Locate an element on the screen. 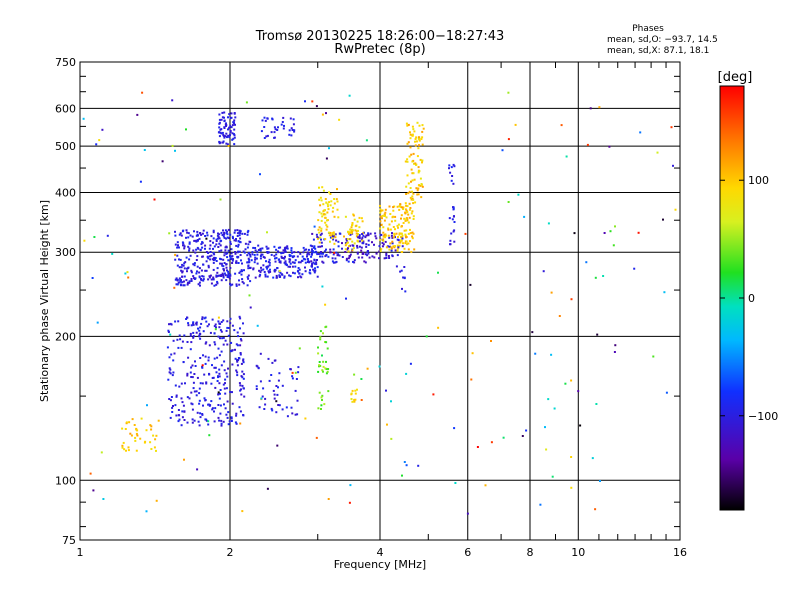 The image size is (800, 600). x-tick-label: 8 is located at coordinates (530, 552).